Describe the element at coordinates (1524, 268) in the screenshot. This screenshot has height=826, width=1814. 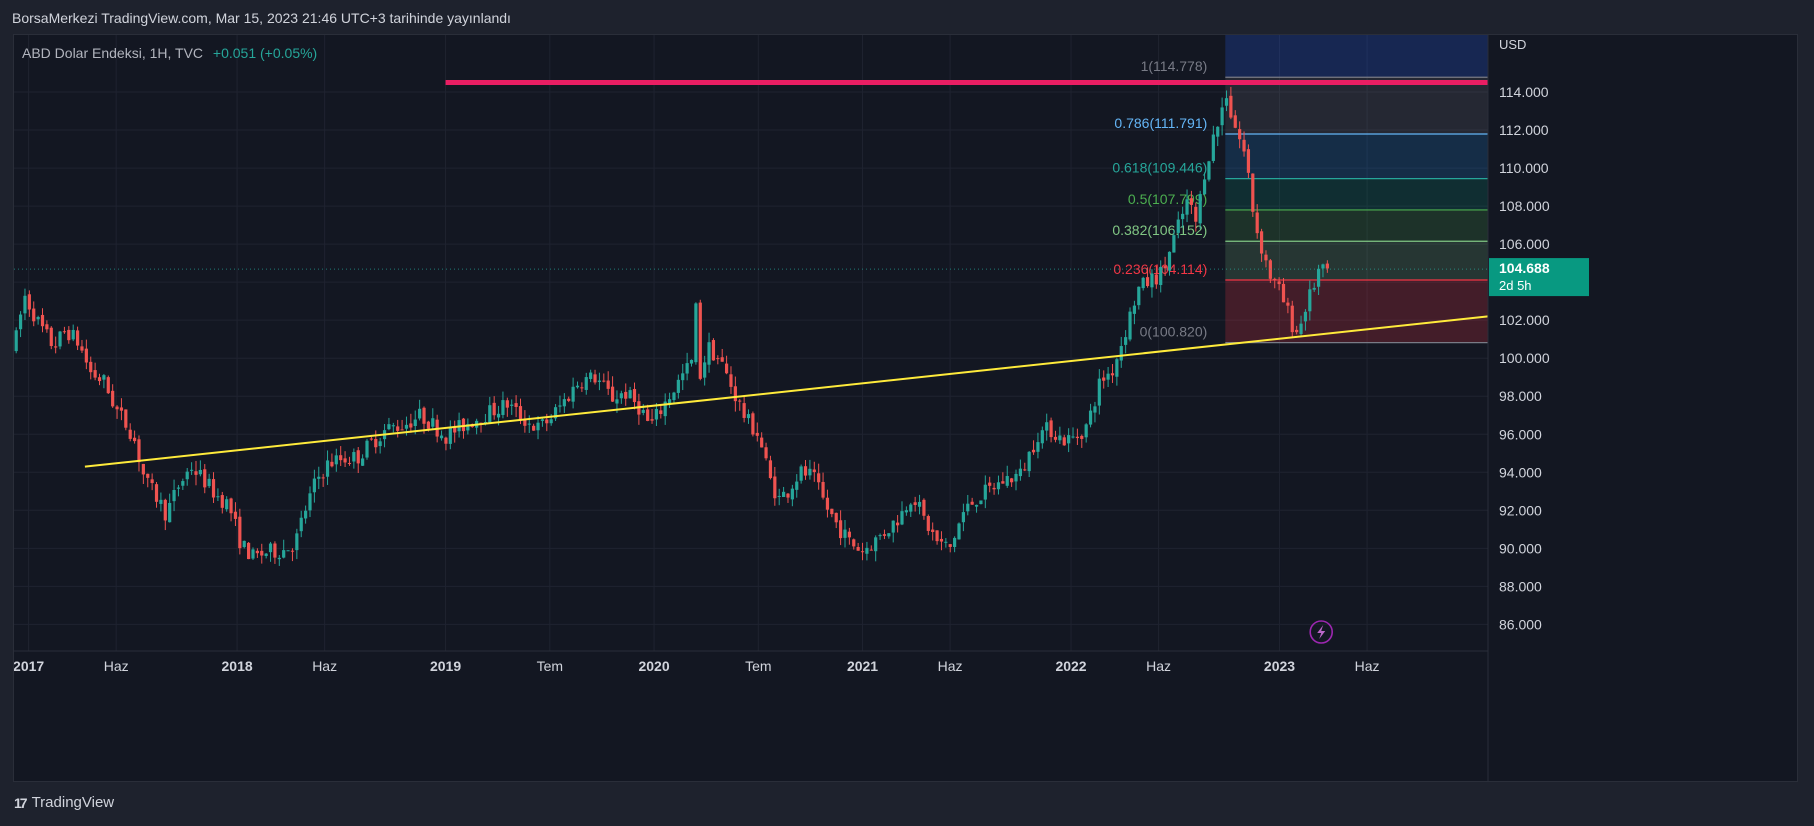
I see `last-price-value: 104.688` at that location.